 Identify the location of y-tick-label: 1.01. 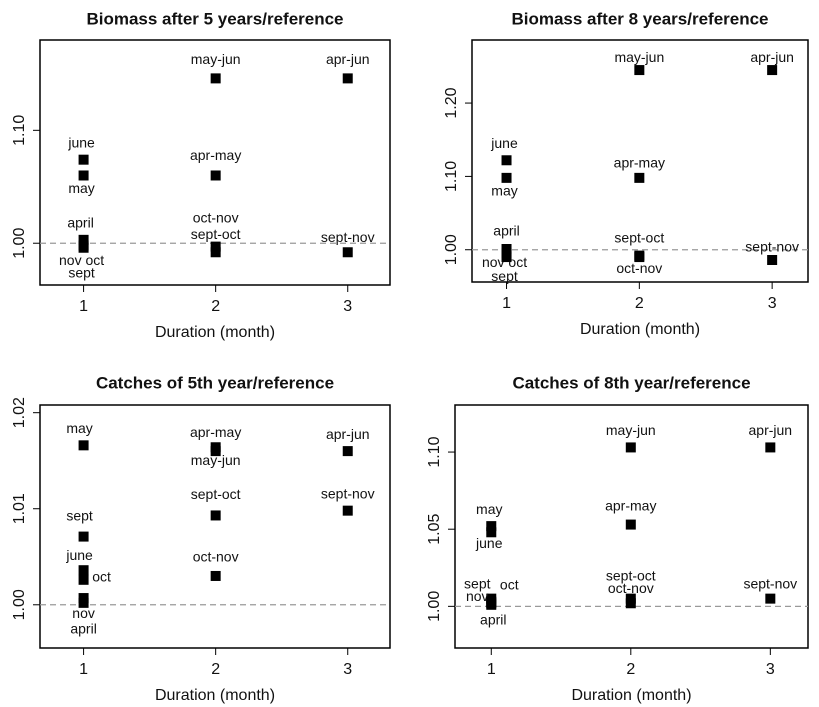
(19, 508).